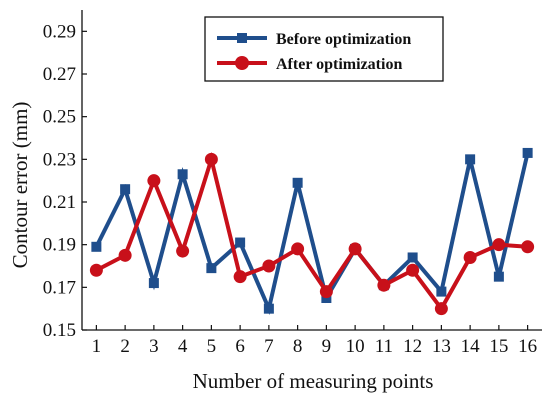  Describe the element at coordinates (59, 31) in the screenshot. I see `y-tick-label: 0.29` at that location.